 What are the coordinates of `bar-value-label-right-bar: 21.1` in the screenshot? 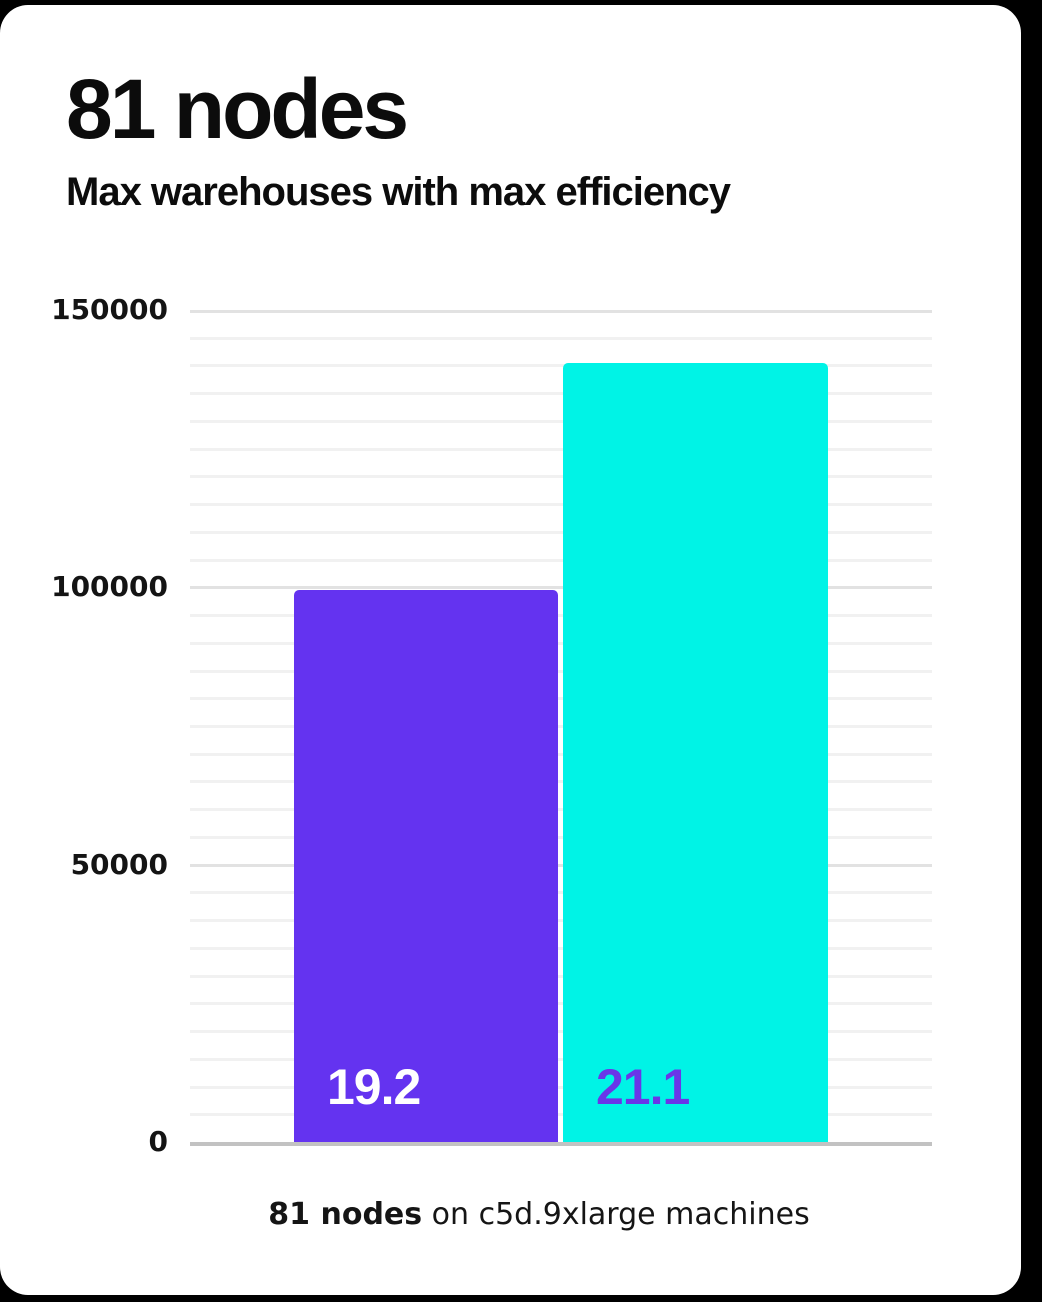 It's located at (643, 1087).